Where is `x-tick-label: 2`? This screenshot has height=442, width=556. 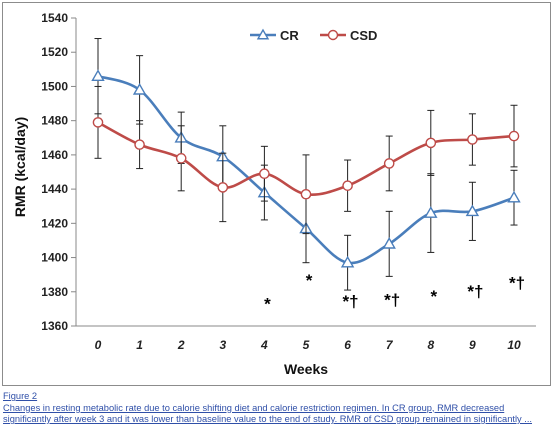
x-tick-label: 2 is located at coordinates (181, 345).